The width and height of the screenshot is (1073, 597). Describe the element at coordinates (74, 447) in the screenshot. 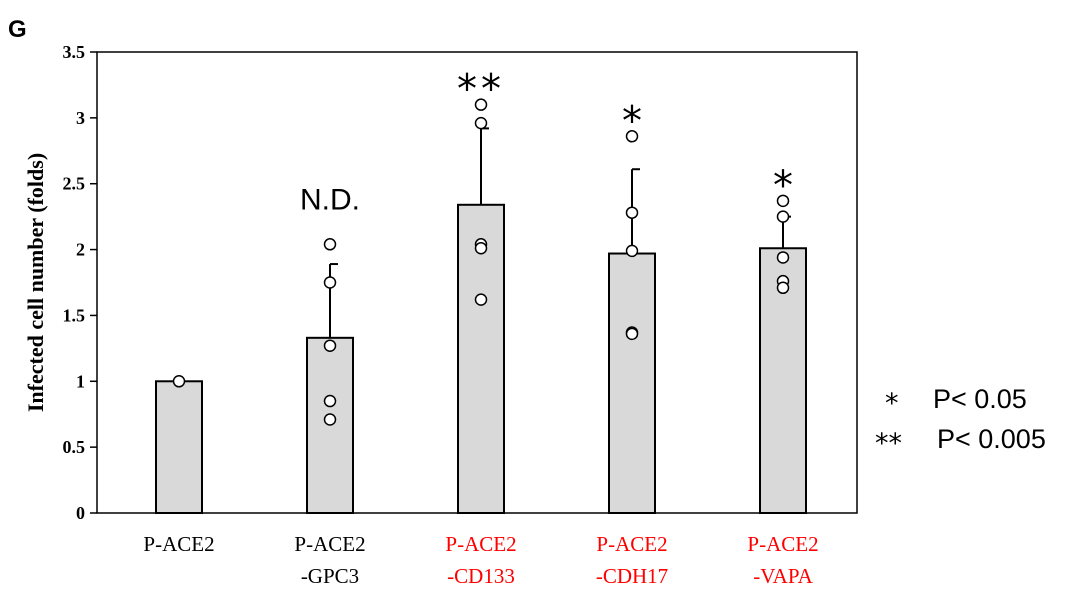

I see `y-tick-label: 0.5` at that location.